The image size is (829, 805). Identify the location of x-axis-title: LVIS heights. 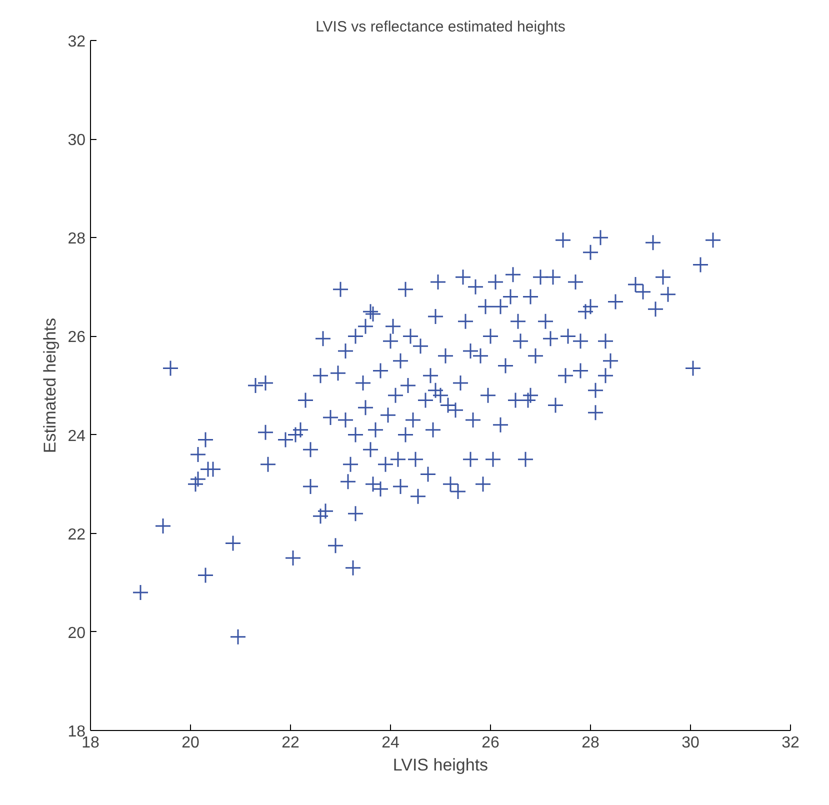
(440, 765).